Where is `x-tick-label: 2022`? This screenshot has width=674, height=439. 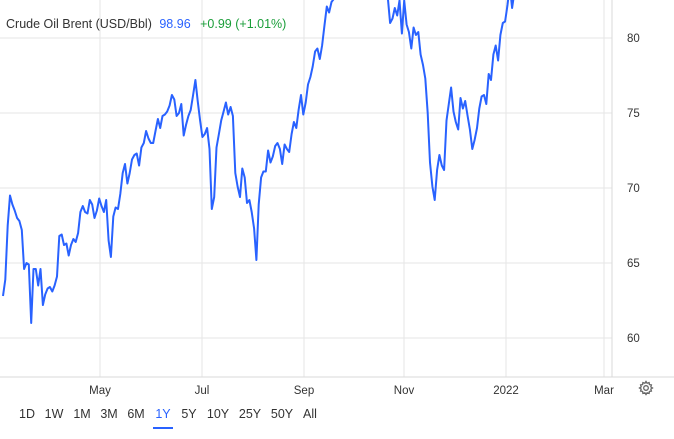 x-tick-label: 2022 is located at coordinates (506, 391).